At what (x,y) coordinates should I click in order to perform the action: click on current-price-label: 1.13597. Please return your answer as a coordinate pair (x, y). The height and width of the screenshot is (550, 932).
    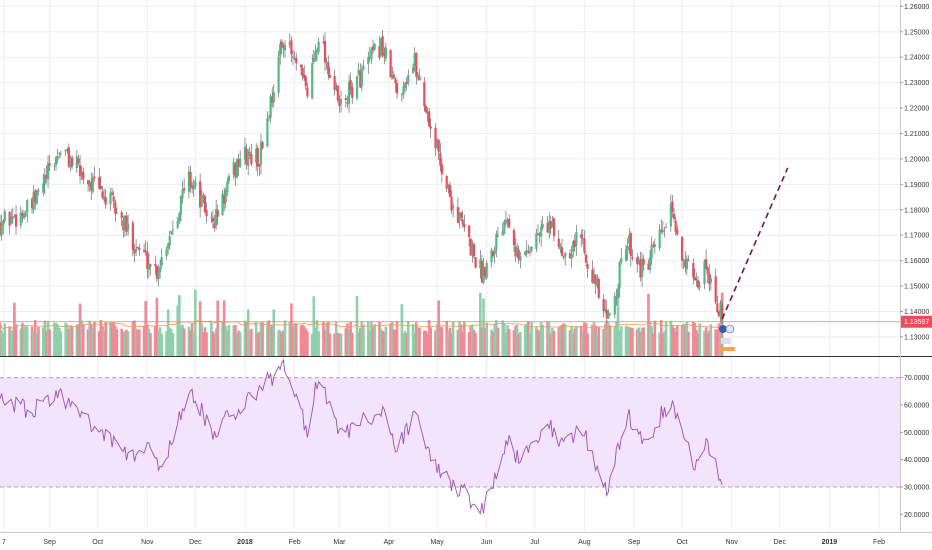
    Looking at the image, I should click on (916, 322).